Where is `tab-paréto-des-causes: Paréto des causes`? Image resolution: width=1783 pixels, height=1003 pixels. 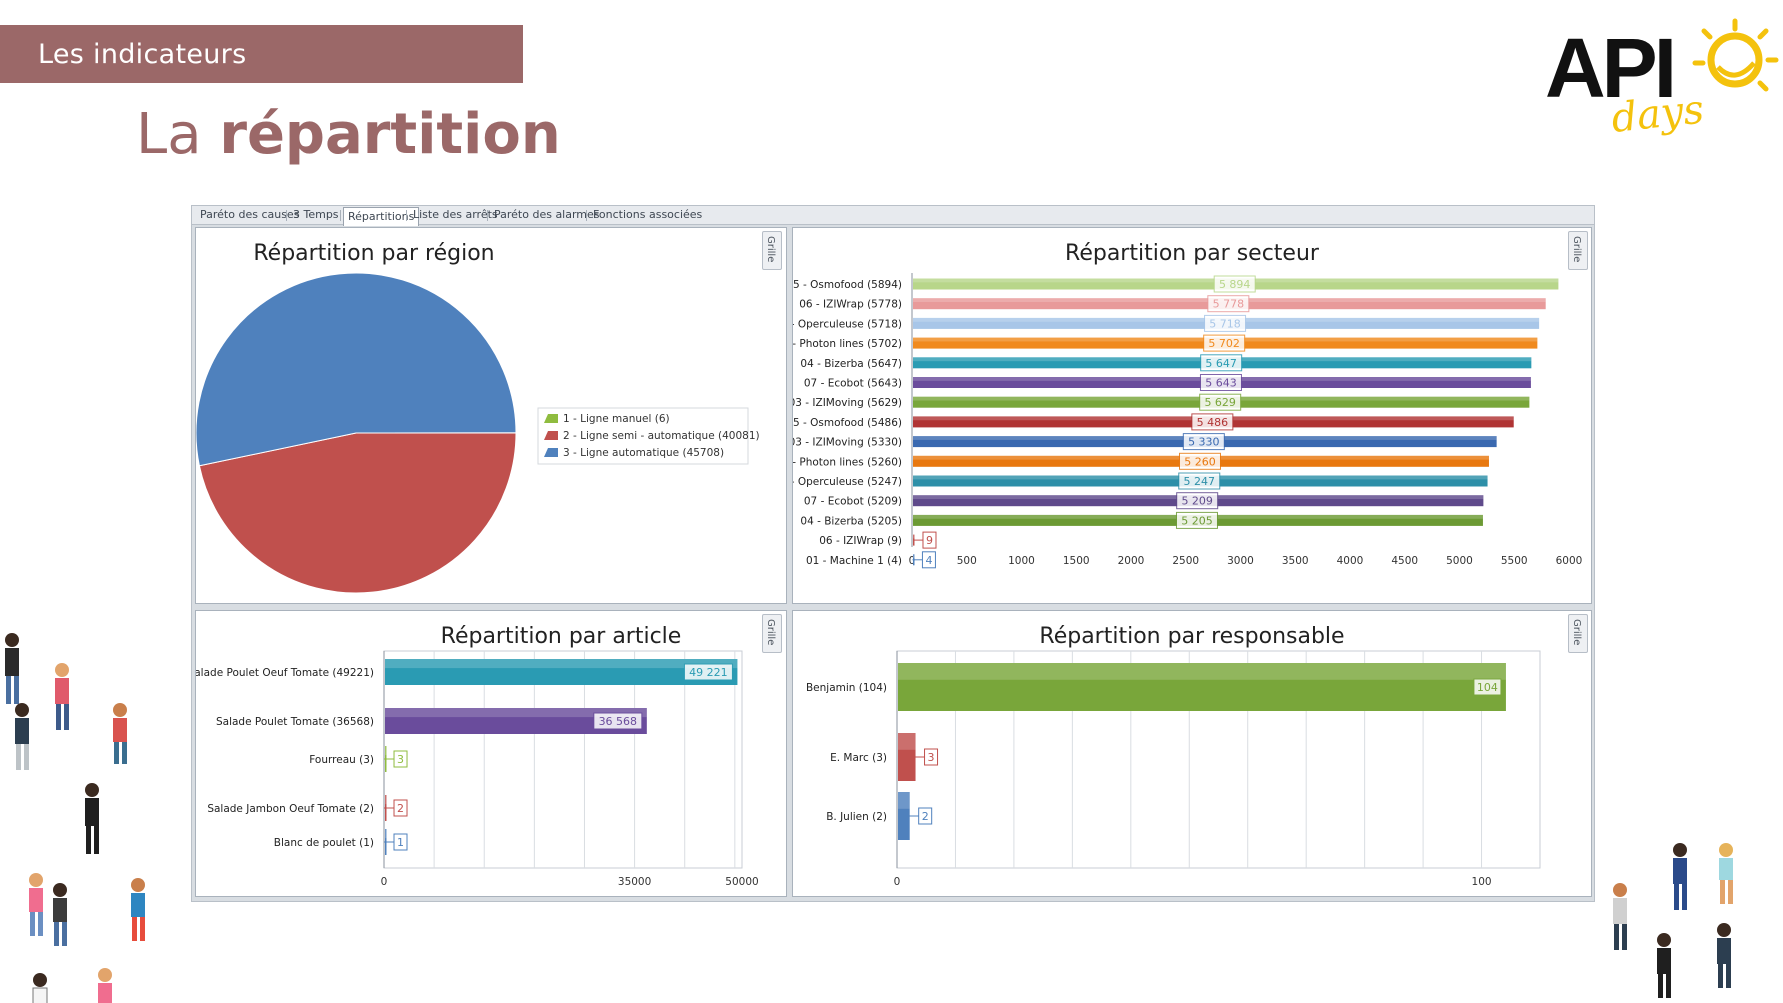 tab-paréto-des-causes: Paréto des causes is located at coordinates (250, 214).